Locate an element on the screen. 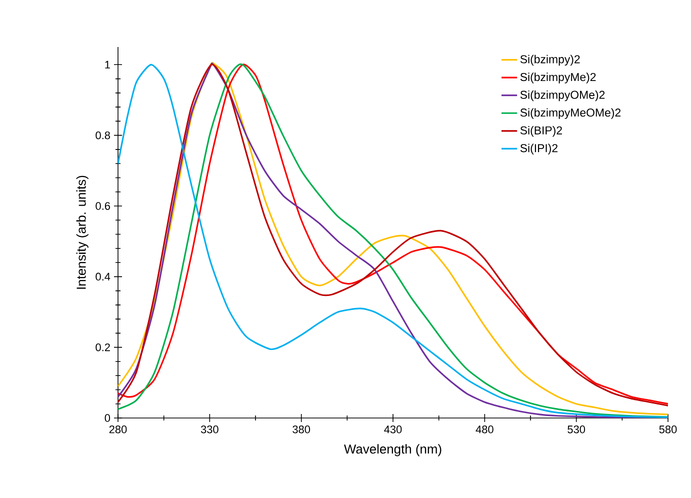 Image resolution: width=691 pixels, height=498 pixels. legend-label: Si(BIP)2 is located at coordinates (541, 131).